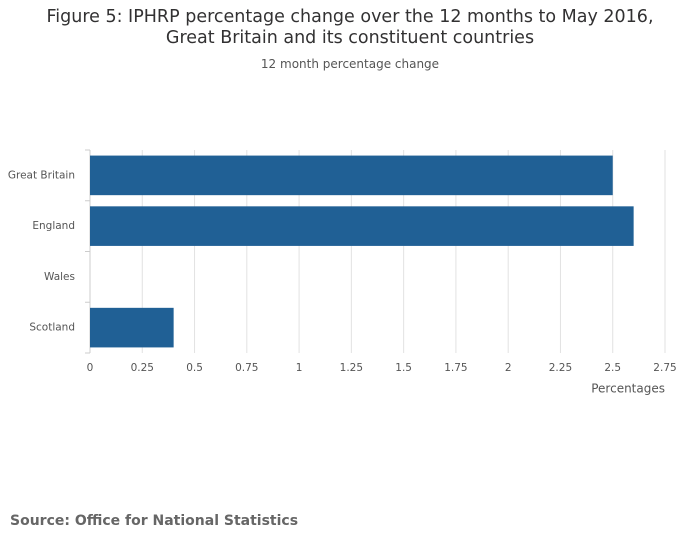  I want to click on x-tick-label: 2, so click(508, 368).